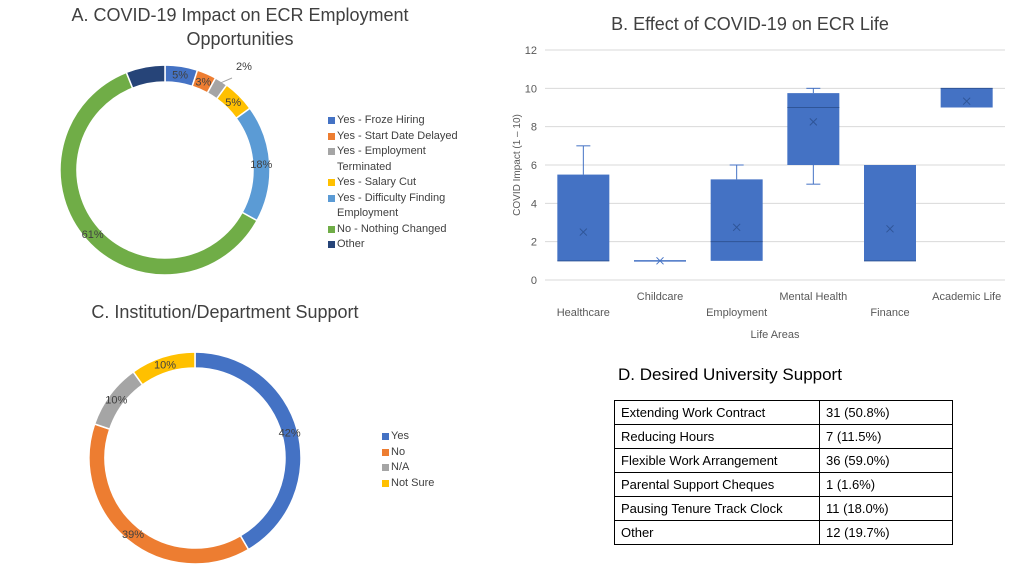 Image resolution: width=1024 pixels, height=576 pixels. What do you see at coordinates (203, 82) in the screenshot?
I see `slice-label-yes-start-date-delayed: 3%` at bounding box center [203, 82].